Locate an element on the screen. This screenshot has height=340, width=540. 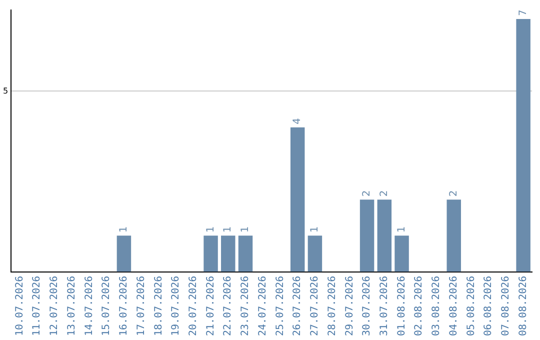
x-tick-label: 12.07.2026 is located at coordinates (54, 306).